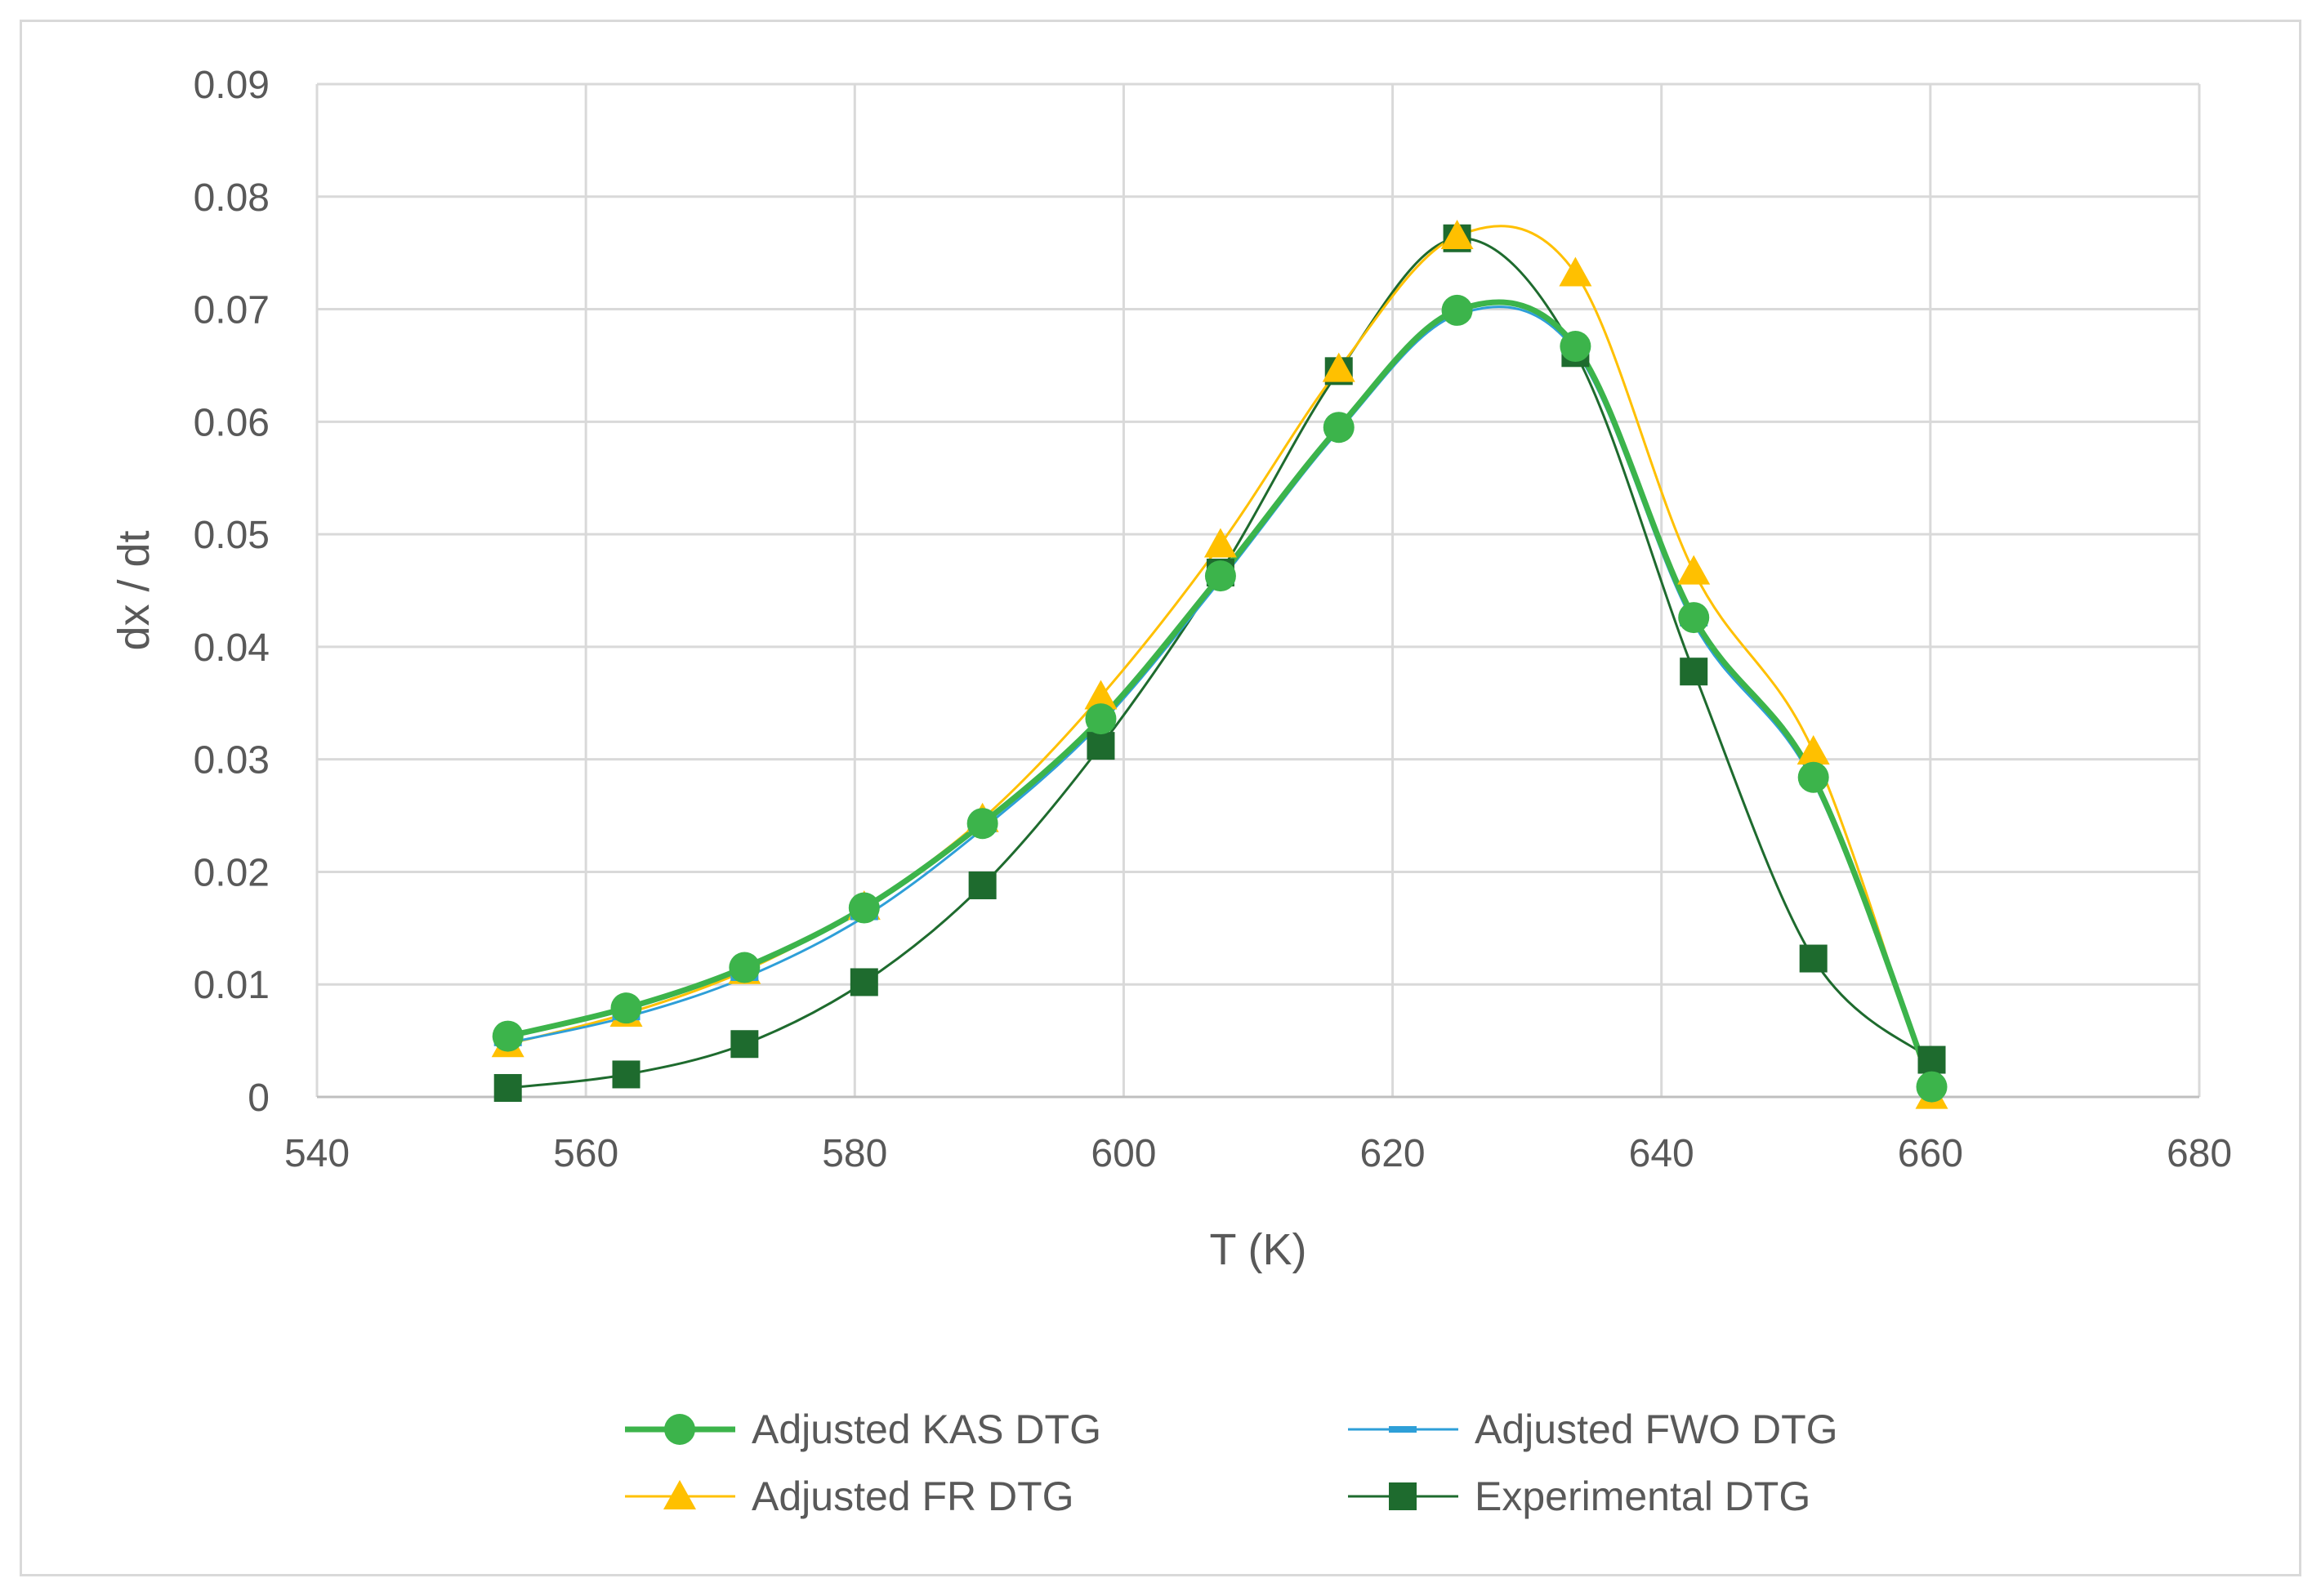 This screenshot has height=1596, width=2321. Describe the element at coordinates (1642, 1496) in the screenshot. I see `legend-label: Experimental DTG` at that location.